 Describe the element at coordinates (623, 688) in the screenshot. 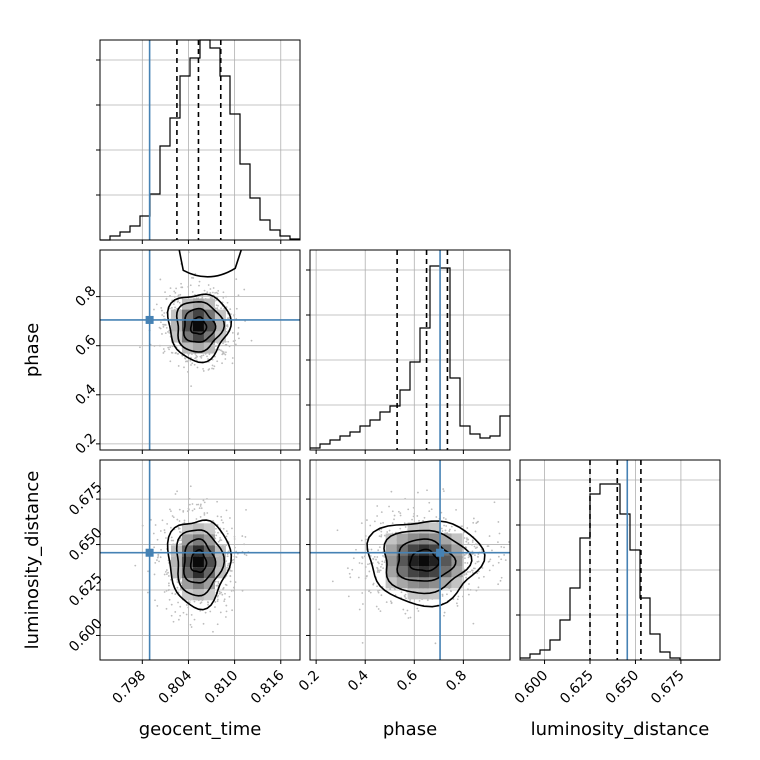

I see `x-tick-label: 0.650` at that location.